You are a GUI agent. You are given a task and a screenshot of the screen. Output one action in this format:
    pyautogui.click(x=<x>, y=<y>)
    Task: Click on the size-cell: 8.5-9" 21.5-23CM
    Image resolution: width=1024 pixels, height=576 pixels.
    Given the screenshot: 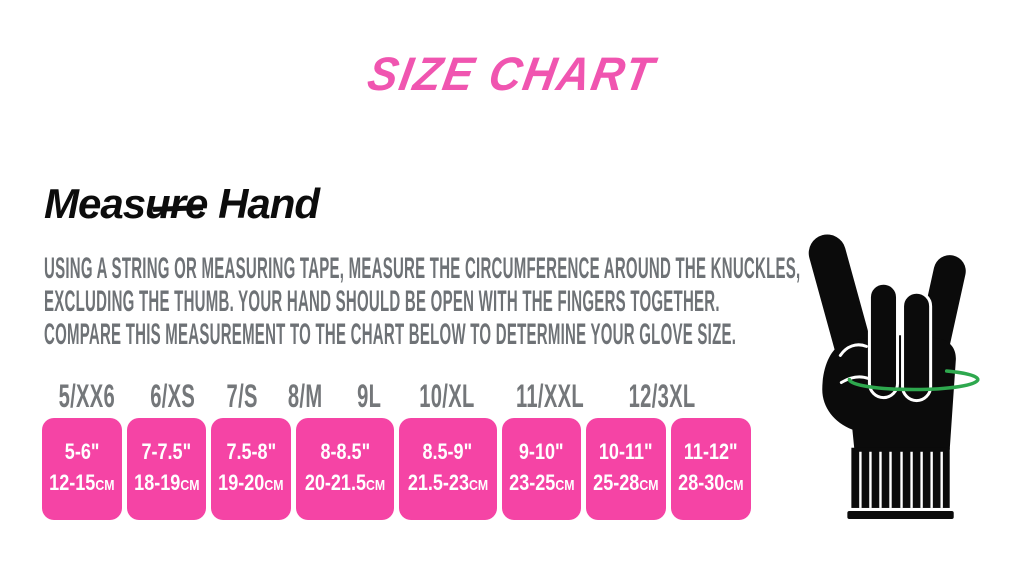 What is the action you would take?
    pyautogui.click(x=447, y=469)
    